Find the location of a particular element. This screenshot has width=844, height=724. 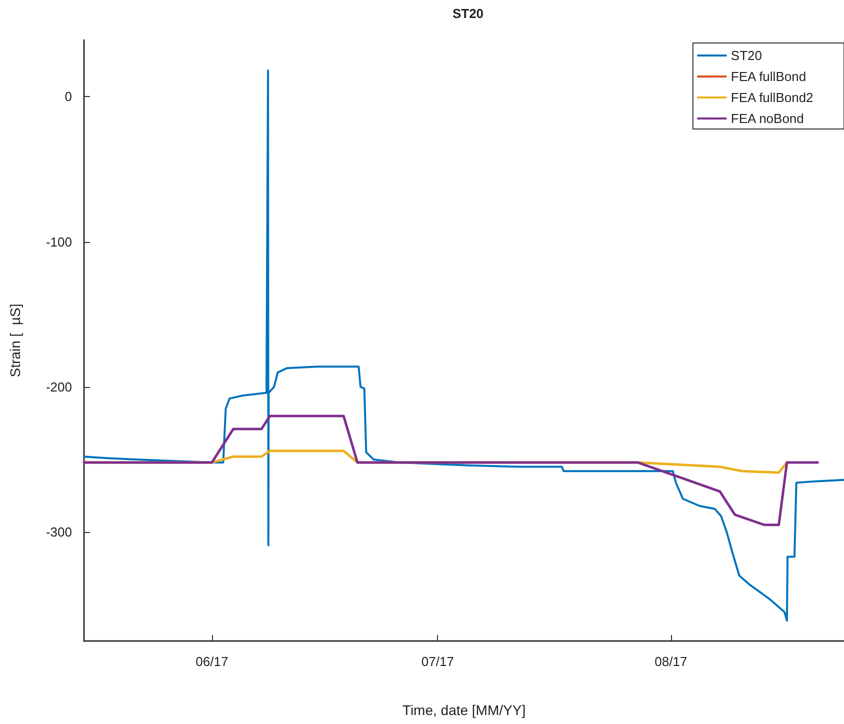

y-tick-label: -200 is located at coordinates (59, 386).